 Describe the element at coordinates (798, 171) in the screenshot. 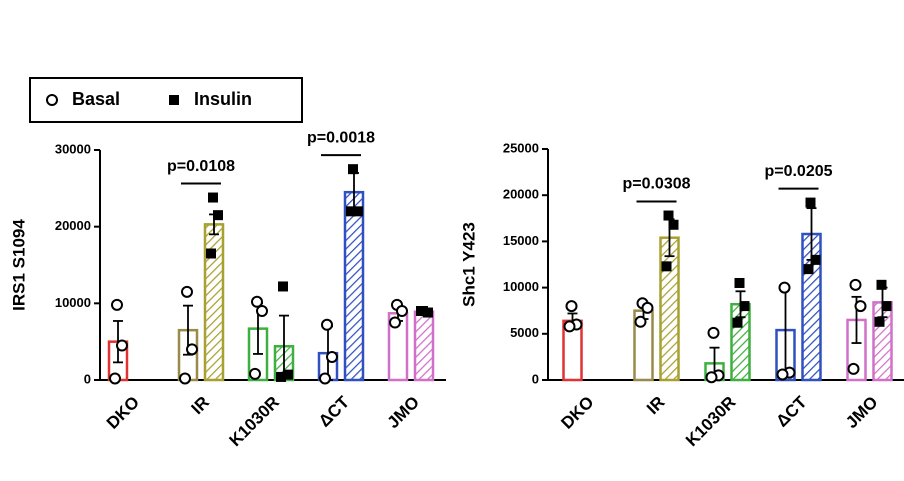

I see `p-value: p=0.0205` at that location.